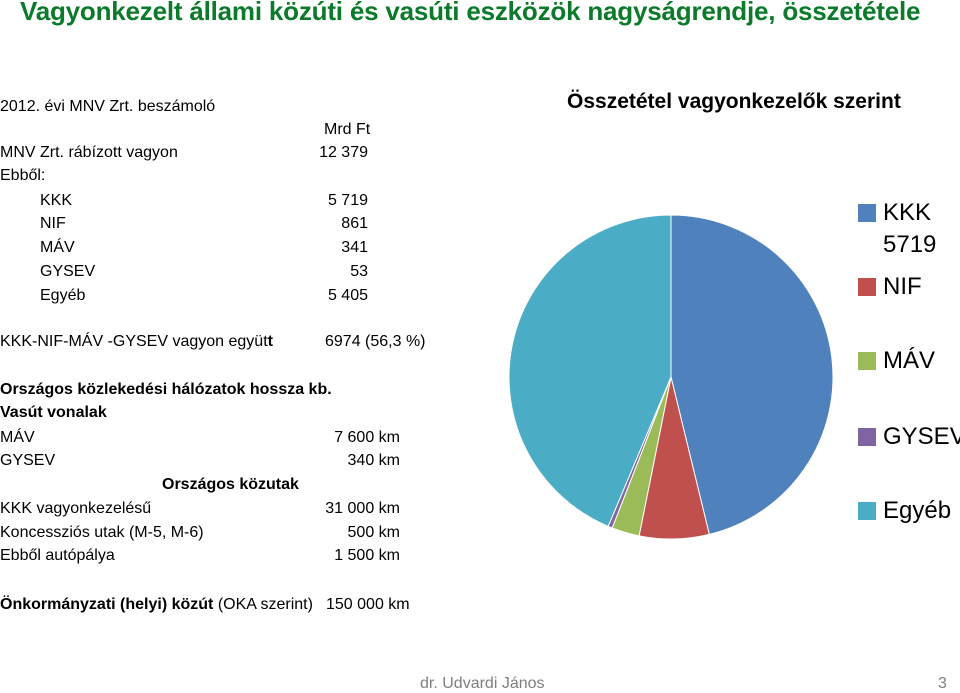 The height and width of the screenshot is (693, 960). I want to click on rail-item-label: MÁV, so click(17, 437).